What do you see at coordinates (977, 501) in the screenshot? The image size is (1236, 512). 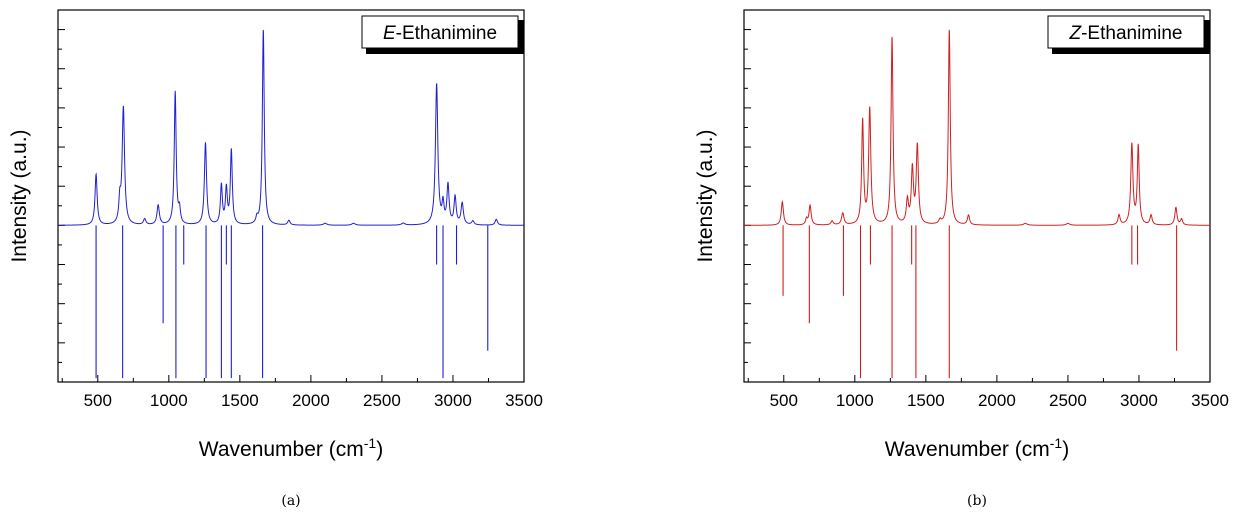 I see `caption: (b)` at bounding box center [977, 501].